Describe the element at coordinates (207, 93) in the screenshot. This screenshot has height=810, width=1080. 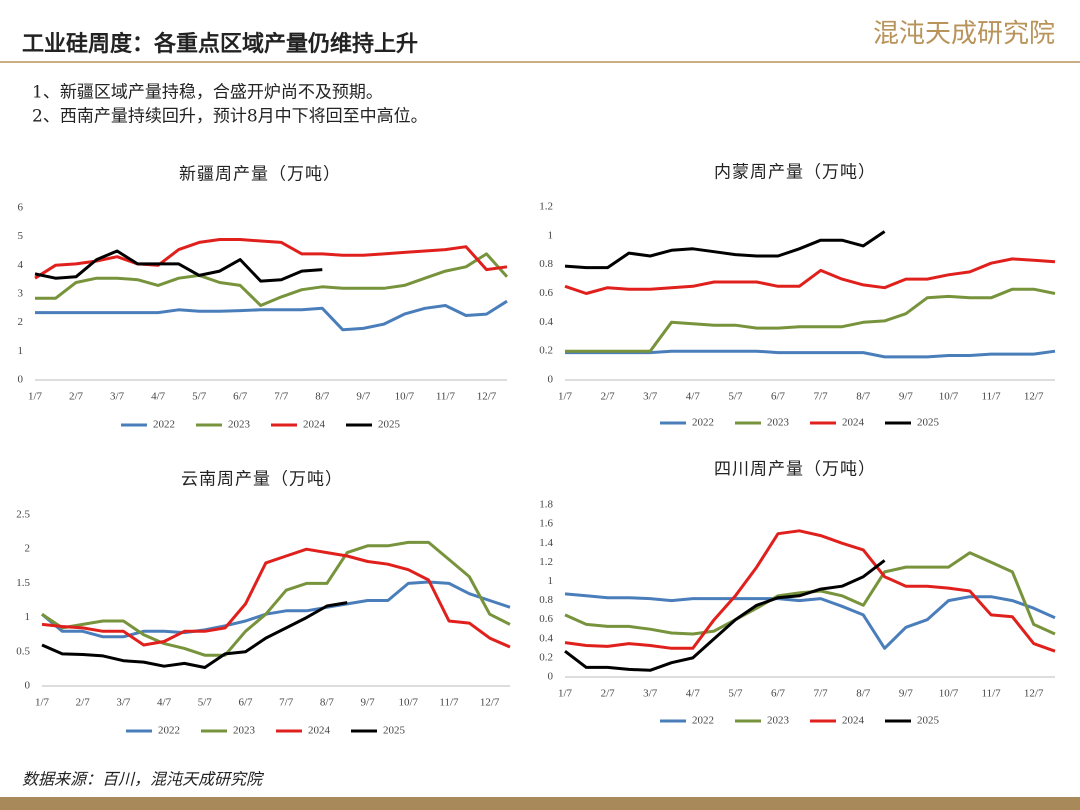
I see `bullet: 1、新疆区域产量持稳，合盛开炉尚不及预期。` at that location.